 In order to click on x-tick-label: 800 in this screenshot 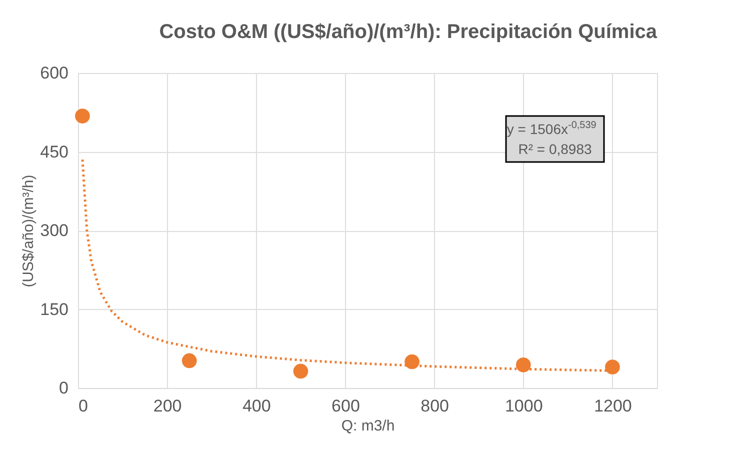, I will do `click(434, 406)`.